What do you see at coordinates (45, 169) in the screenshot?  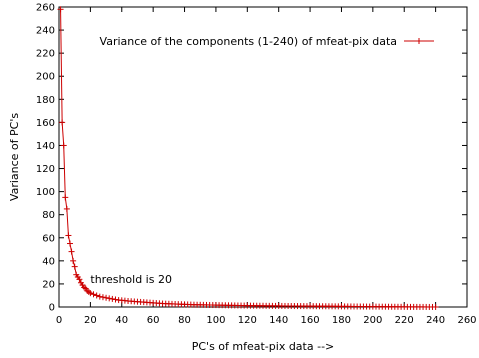 I see `y-tick-label-120: 120` at bounding box center [45, 169].